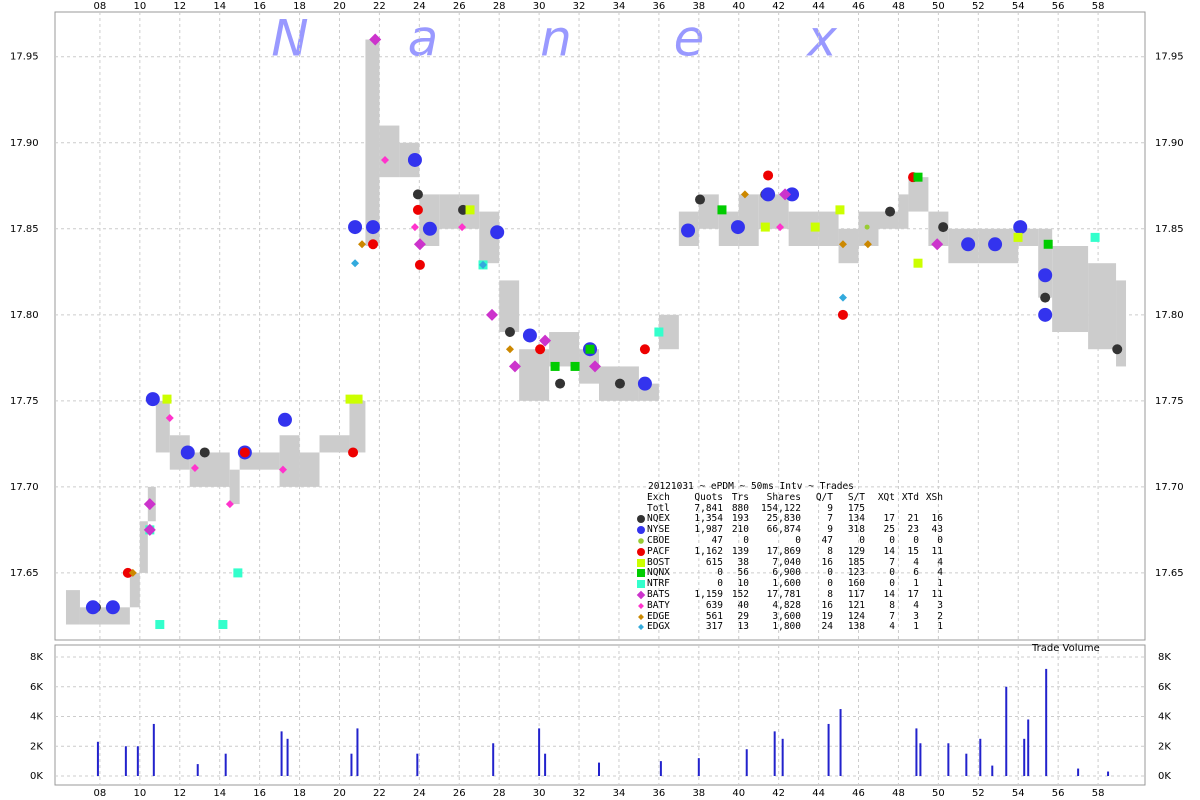 This screenshot has width=1200, height=800. What do you see at coordinates (658, 508) in the screenshot?
I see `table-cell: Totl` at bounding box center [658, 508].